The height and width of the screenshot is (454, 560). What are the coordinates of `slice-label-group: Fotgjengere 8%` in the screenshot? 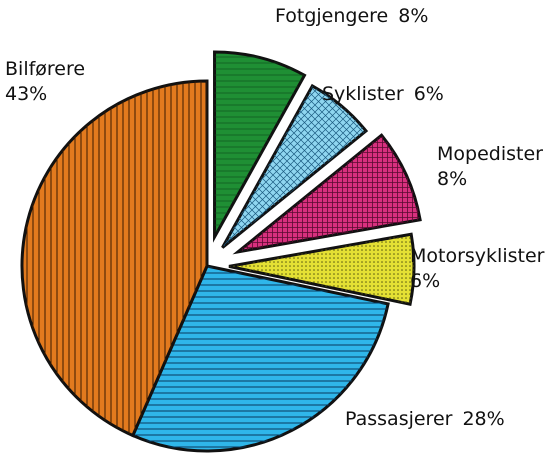 It's located at (351, 16).